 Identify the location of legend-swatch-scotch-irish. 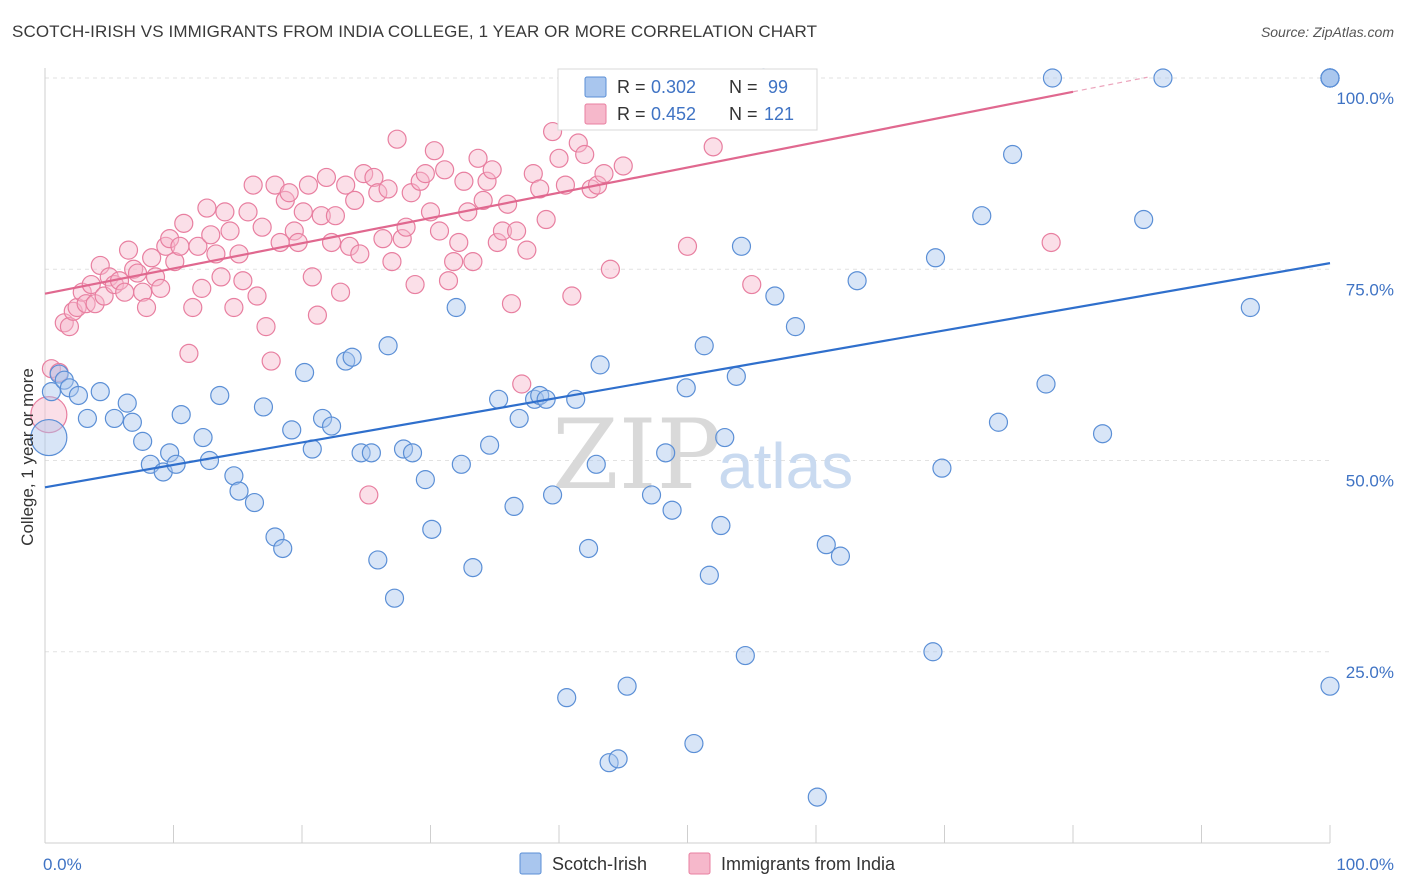
(595, 87).